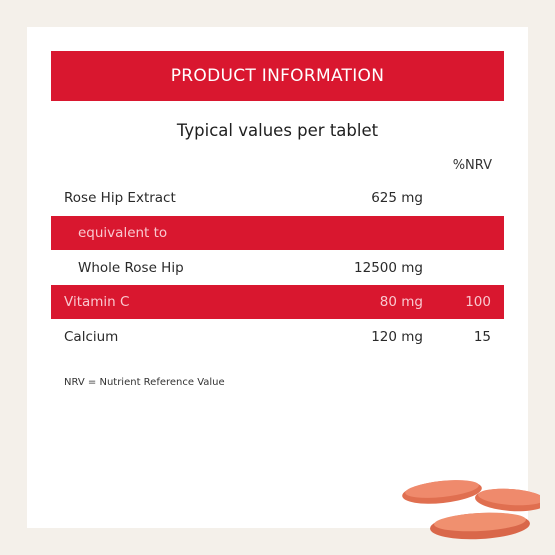 The image size is (555, 555). What do you see at coordinates (388, 268) in the screenshot?
I see `row-amount: 12500 mg` at bounding box center [388, 268].